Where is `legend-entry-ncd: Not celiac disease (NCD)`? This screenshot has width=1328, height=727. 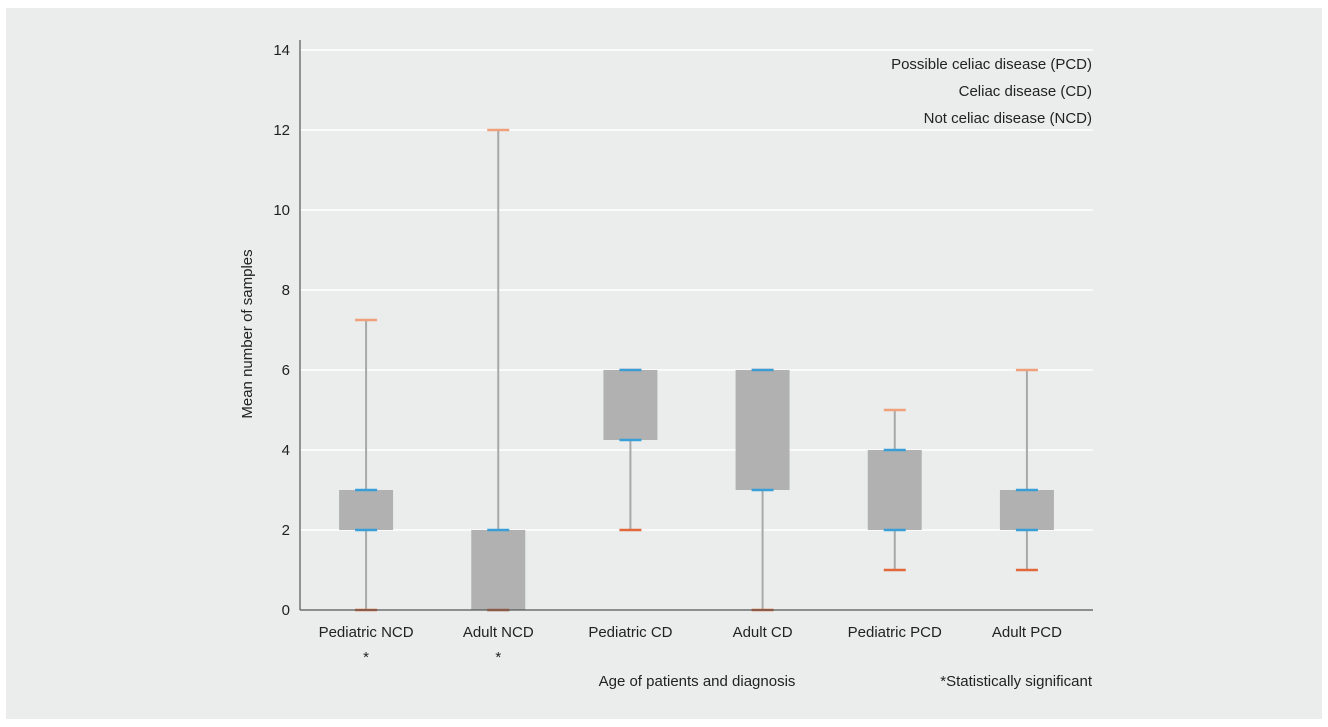
legend-entry-ncd: Not celiac disease (NCD) is located at coordinates (1008, 118).